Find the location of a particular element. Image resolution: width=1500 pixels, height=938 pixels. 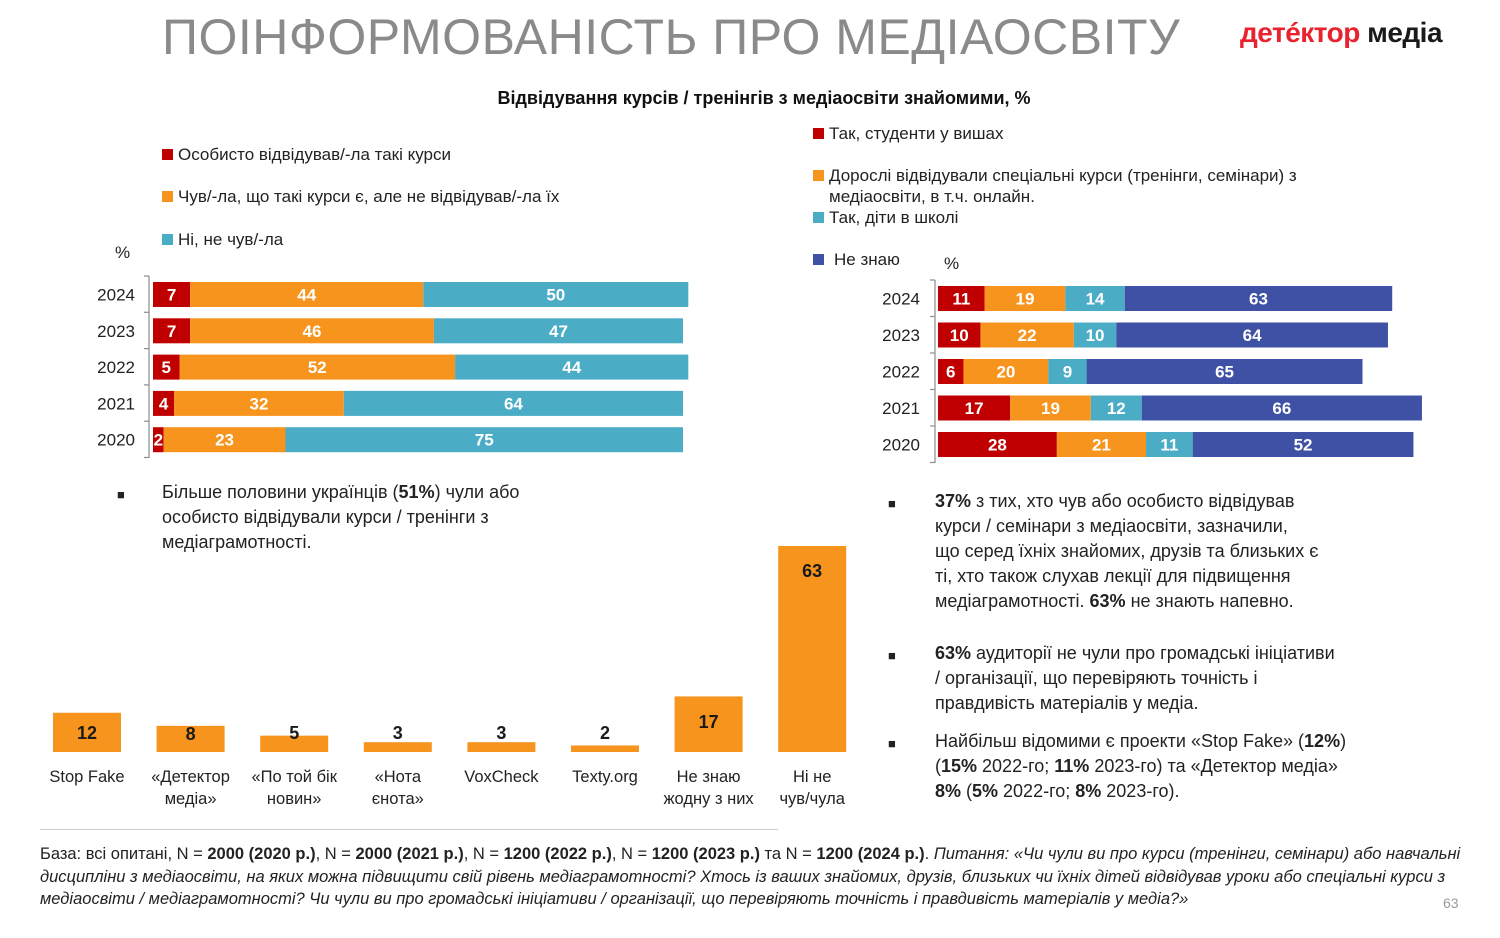

legend-label: Особисто відвідував/-ла такі курси is located at coordinates (315, 154).